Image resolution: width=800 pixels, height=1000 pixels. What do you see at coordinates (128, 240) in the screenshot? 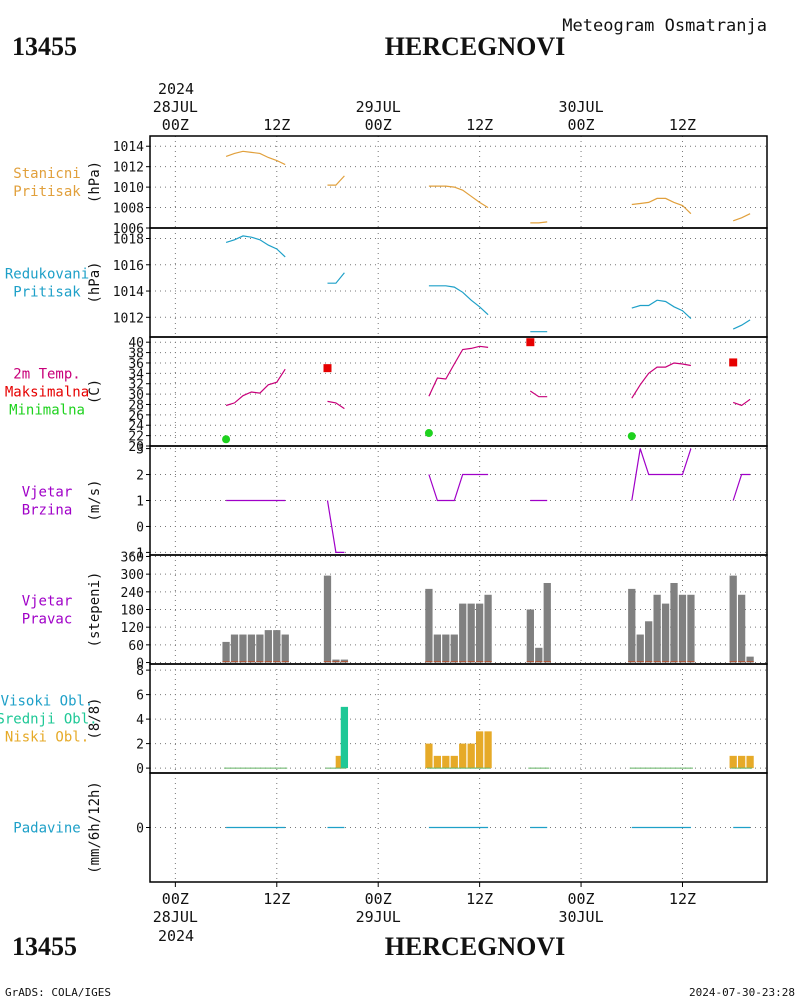
I see `y-tick-label: 1018` at bounding box center [128, 240].